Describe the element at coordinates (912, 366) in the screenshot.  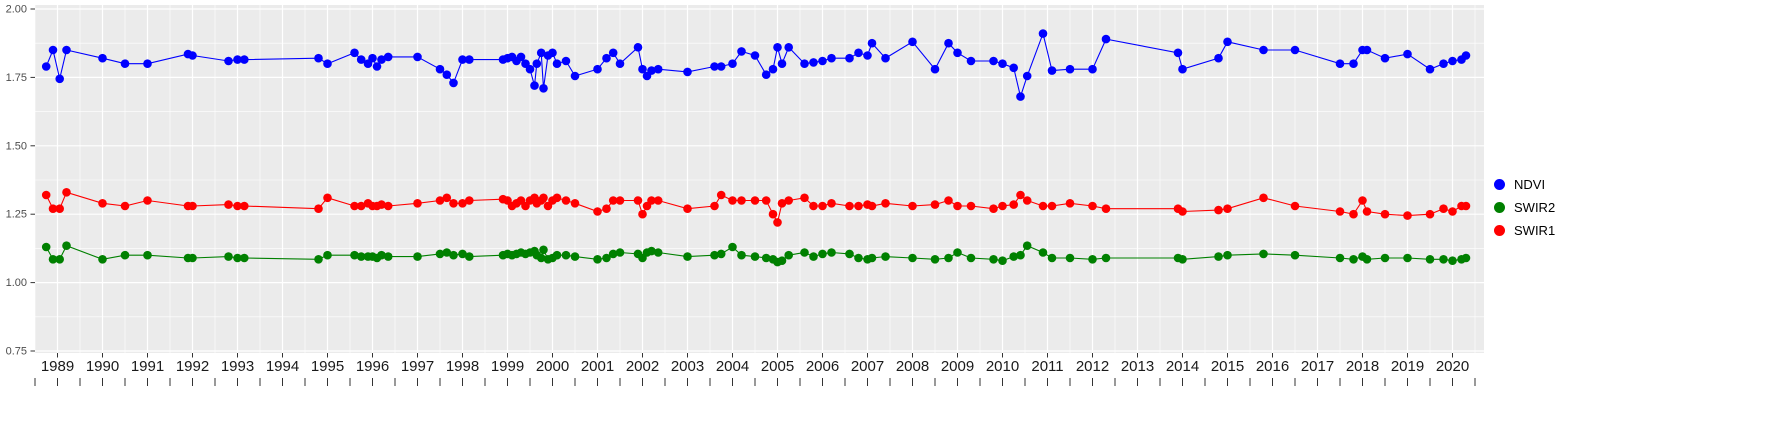
I see `x-tick-label: 2008` at that location.